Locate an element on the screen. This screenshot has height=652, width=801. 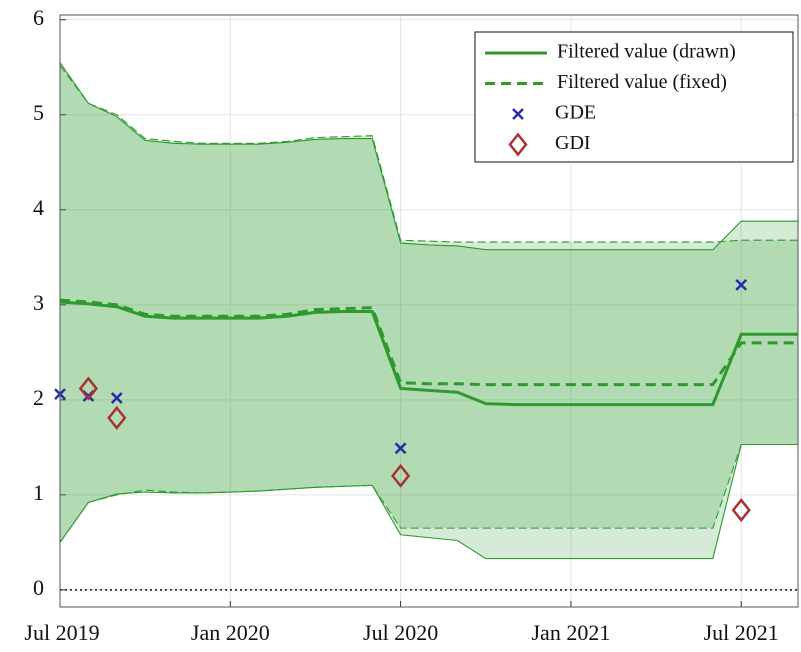
x-tick-label: Jan 2020 is located at coordinates (230, 632).